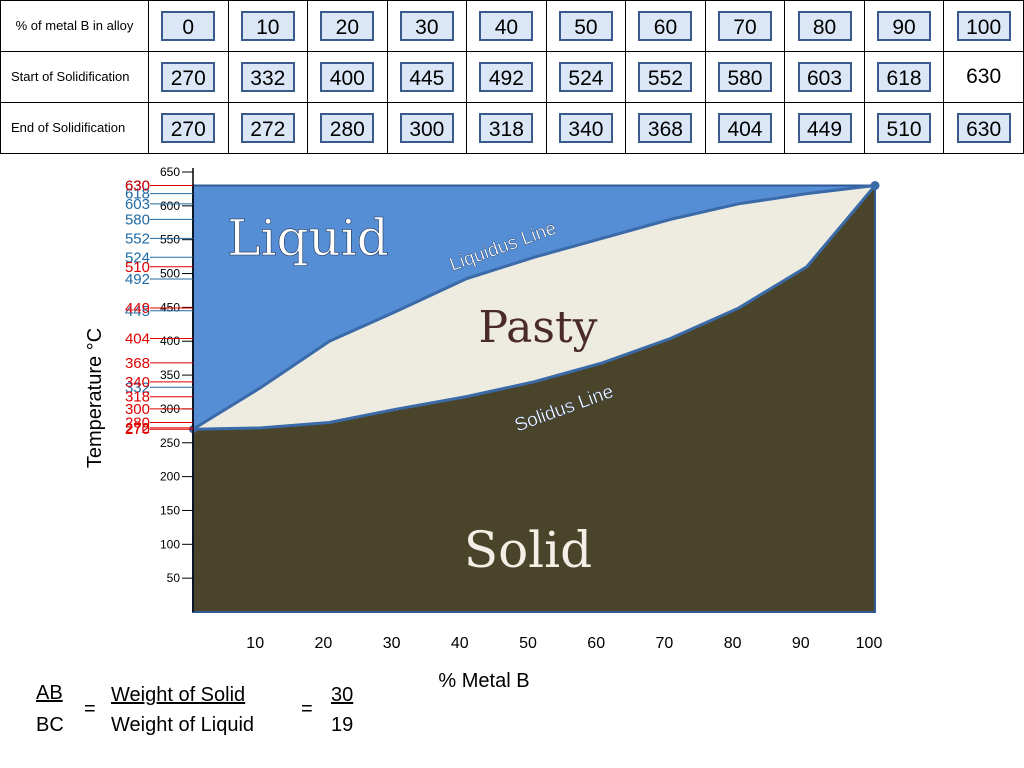 This screenshot has height=768, width=1024. I want to click on cell-value: 10, so click(267, 26).